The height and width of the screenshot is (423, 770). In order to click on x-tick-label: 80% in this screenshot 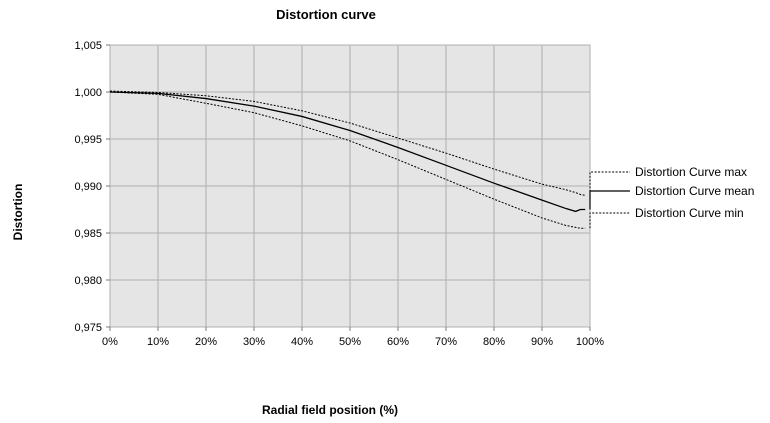, I will do `click(494, 342)`.